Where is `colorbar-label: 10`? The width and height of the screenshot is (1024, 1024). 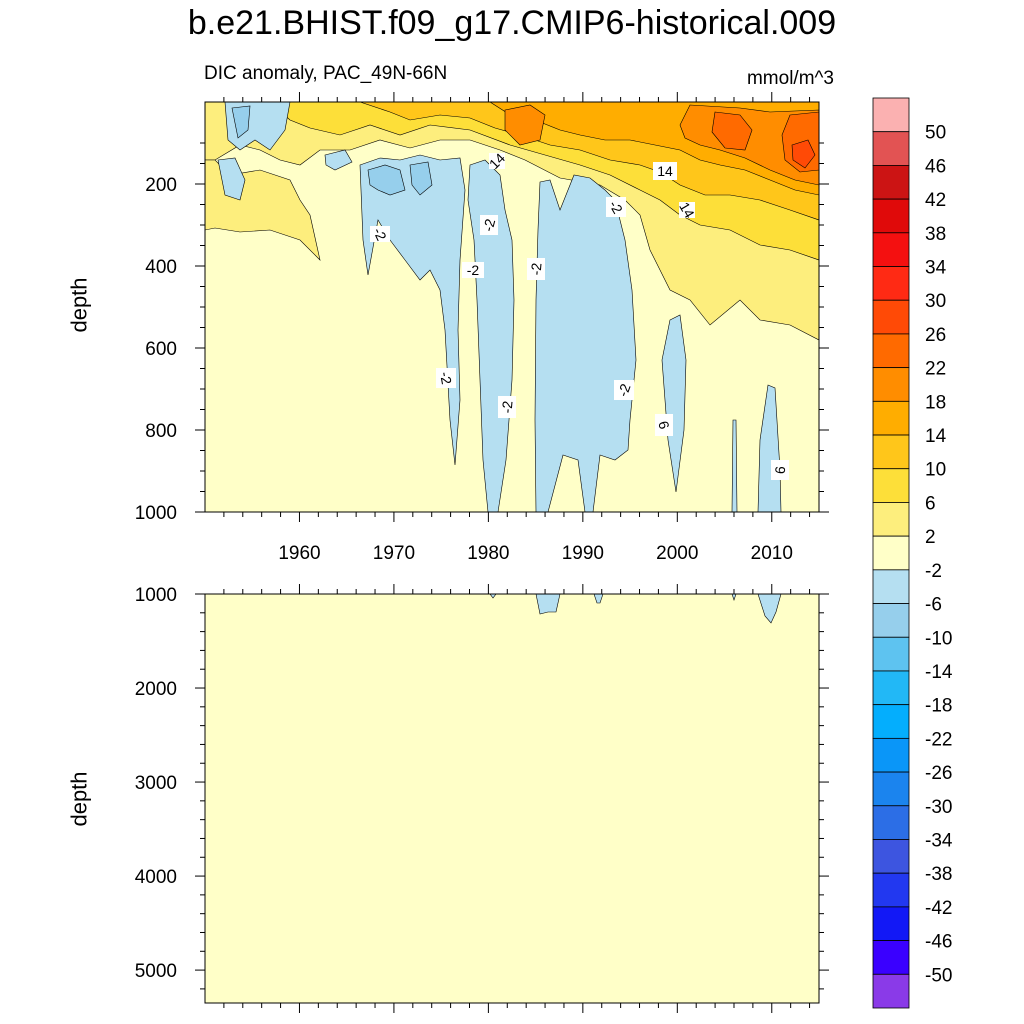 colorbar-label: 10 is located at coordinates (935, 470).